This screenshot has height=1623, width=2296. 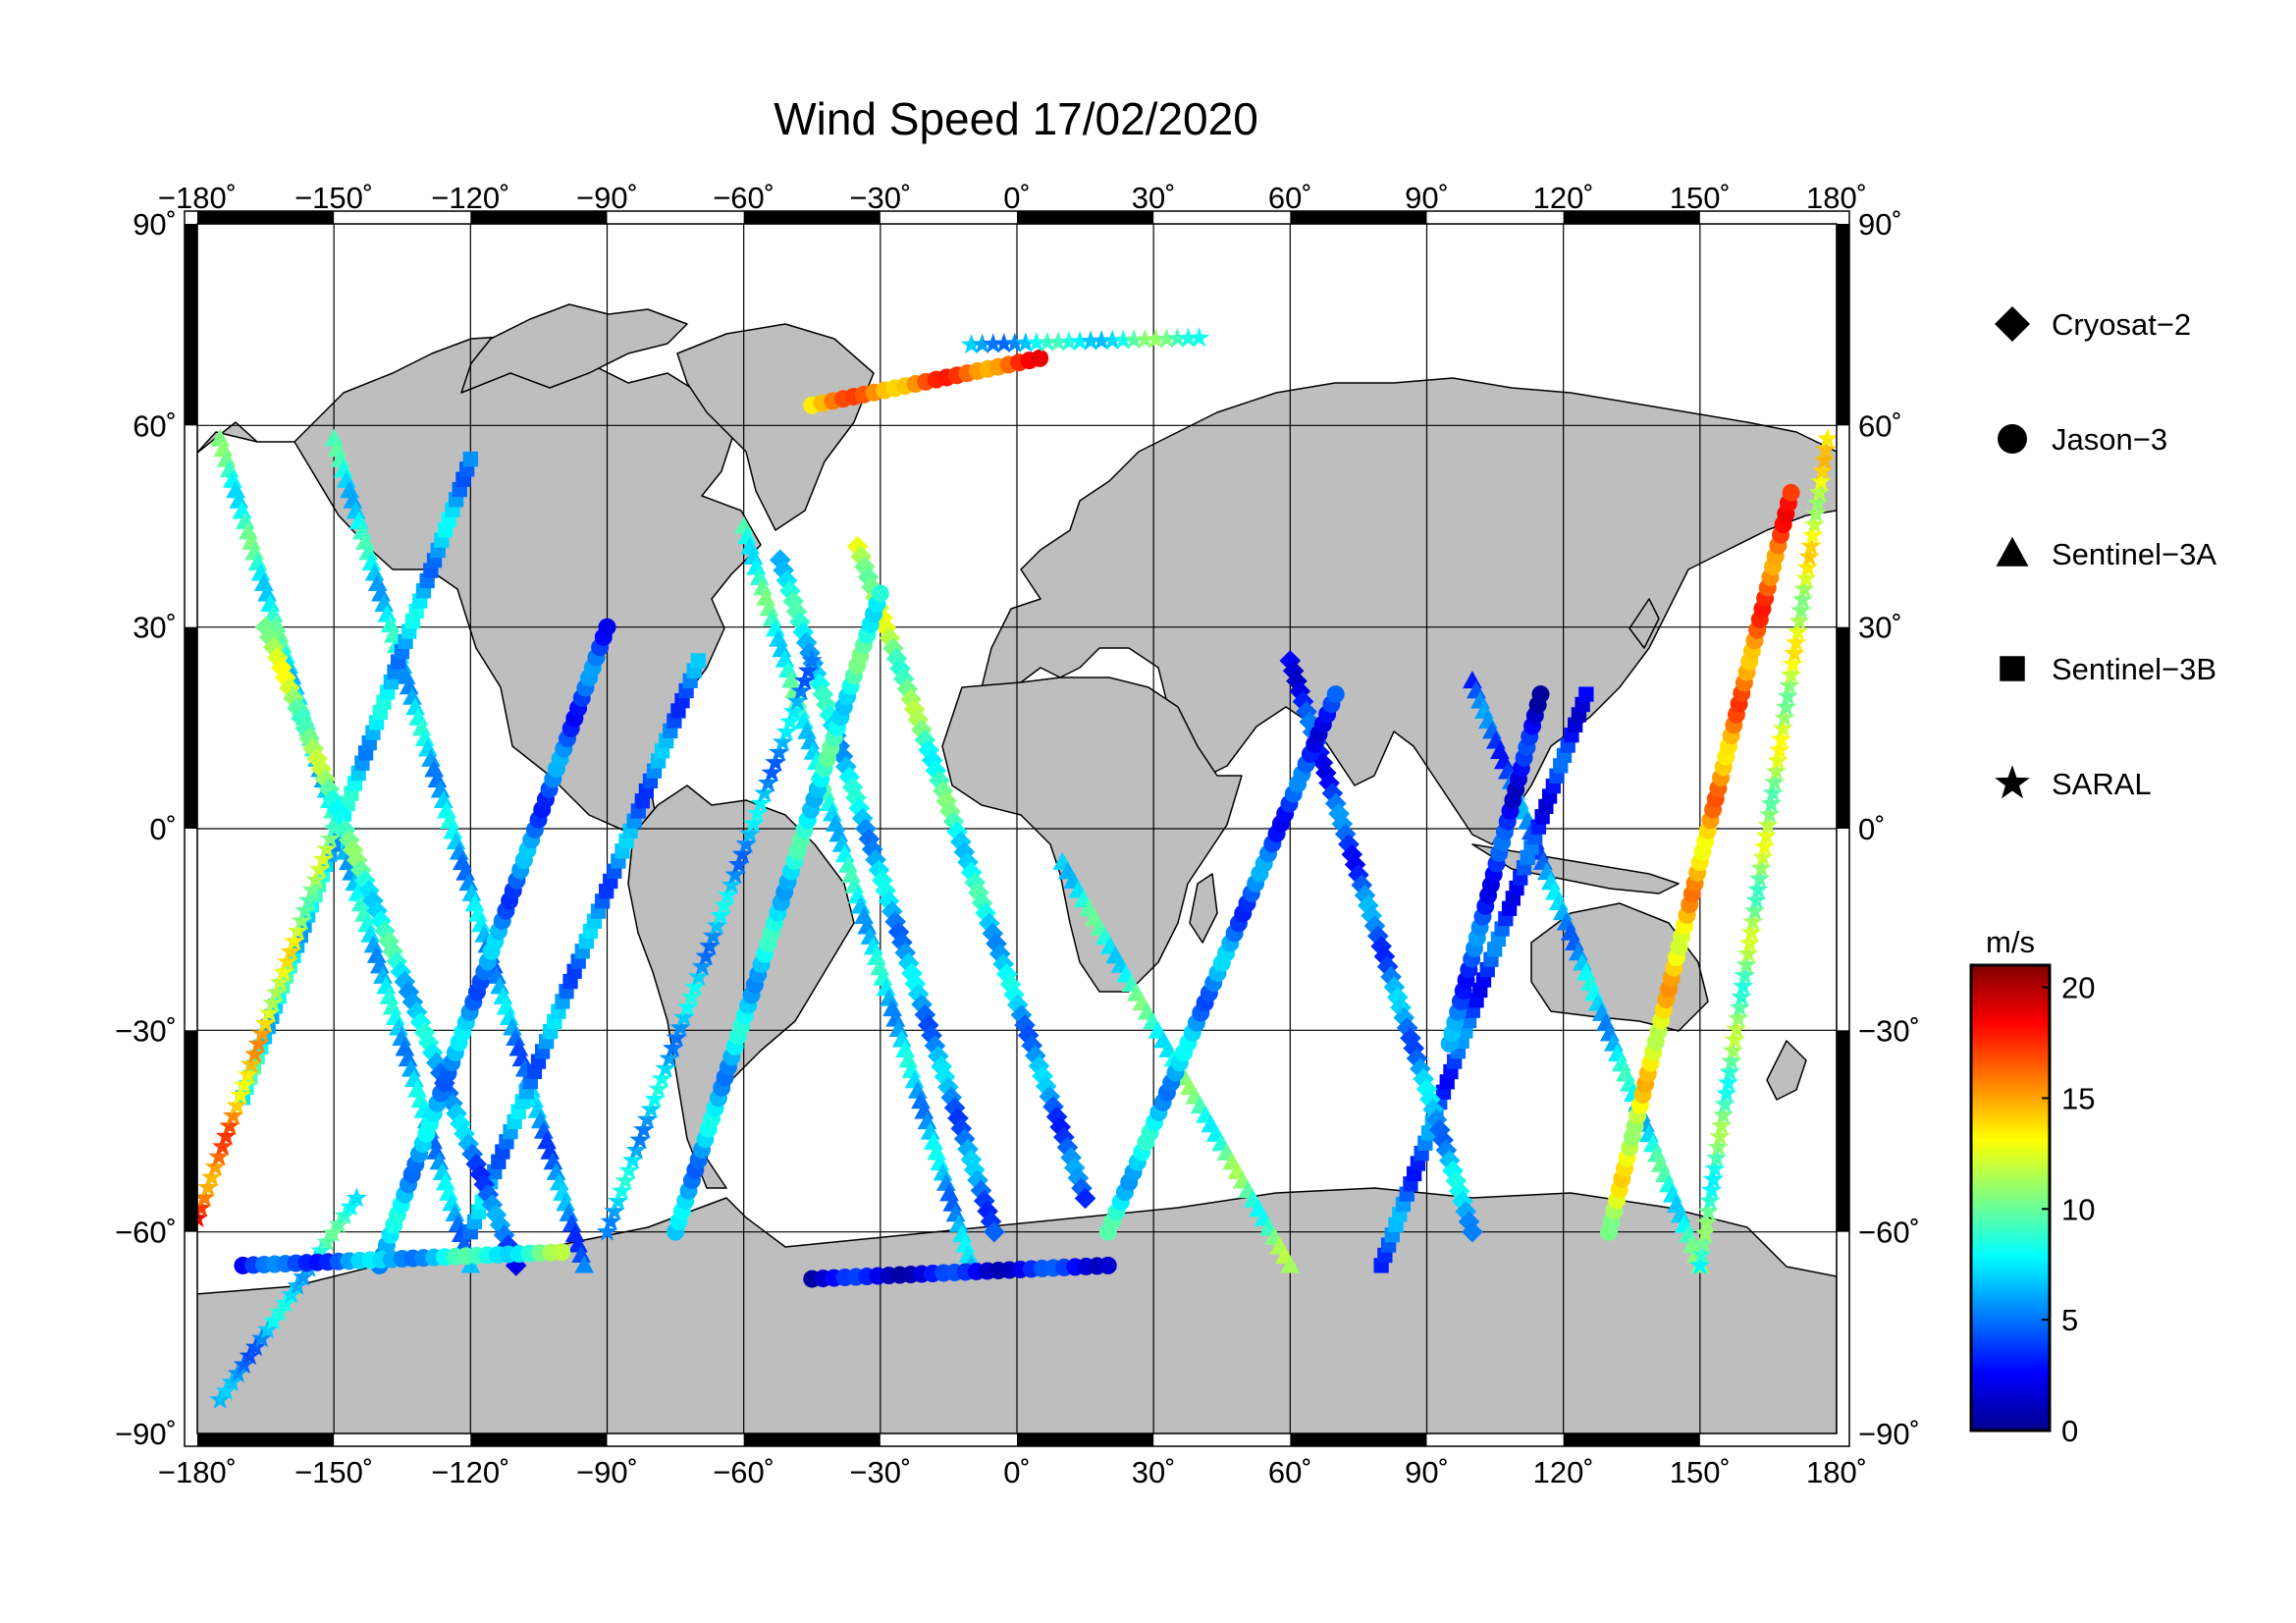 I want to click on lat-tick-label-right: −30˚, so click(x=1889, y=1030).